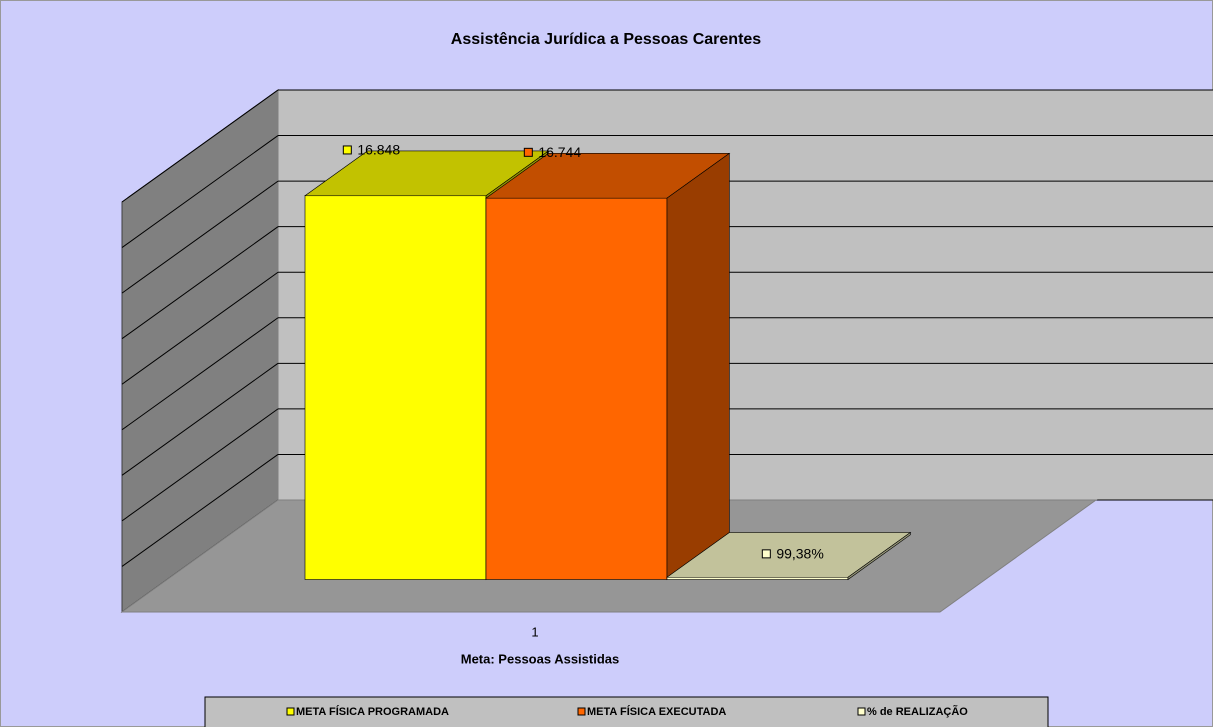 Image resolution: width=1213 pixels, height=727 pixels. What do you see at coordinates (372, 711) in the screenshot?
I see `legend-label: META FÍSICA PROGRAMADA` at bounding box center [372, 711].